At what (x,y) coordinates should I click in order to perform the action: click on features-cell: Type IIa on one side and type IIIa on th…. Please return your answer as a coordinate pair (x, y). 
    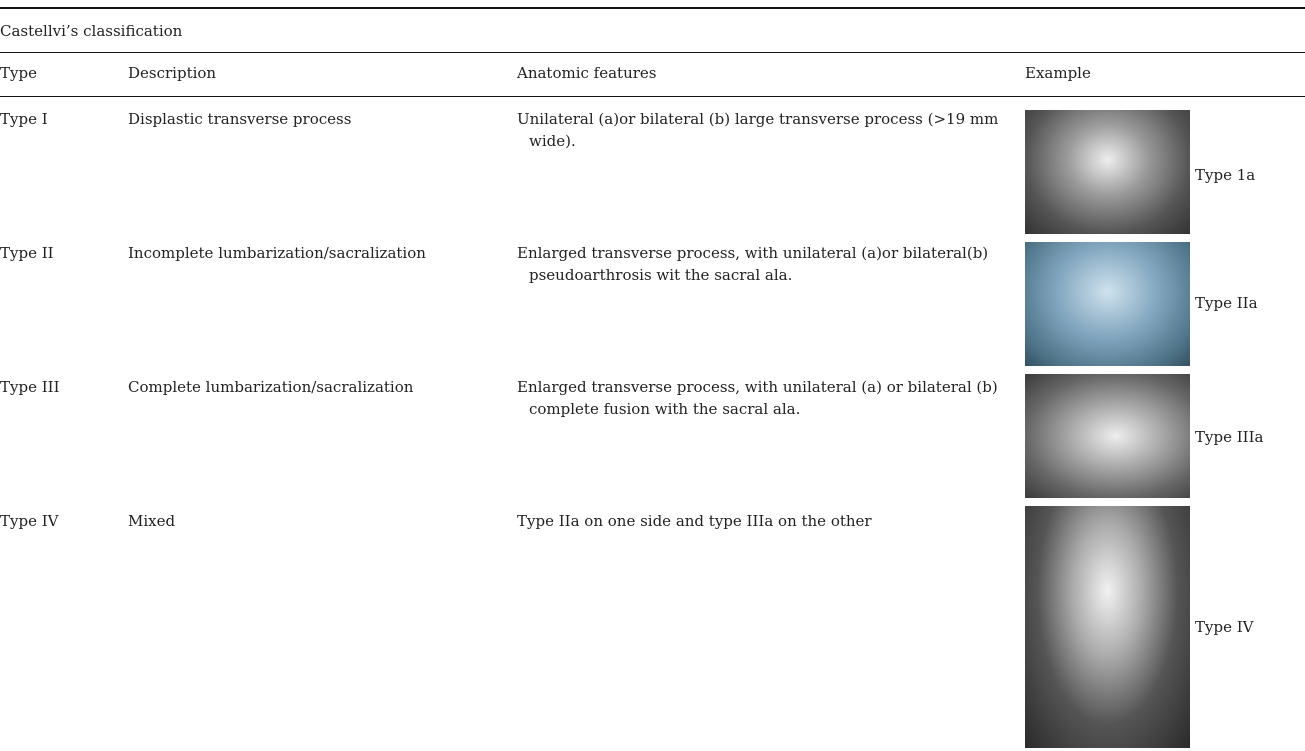
    Looking at the image, I should click on (694, 521).